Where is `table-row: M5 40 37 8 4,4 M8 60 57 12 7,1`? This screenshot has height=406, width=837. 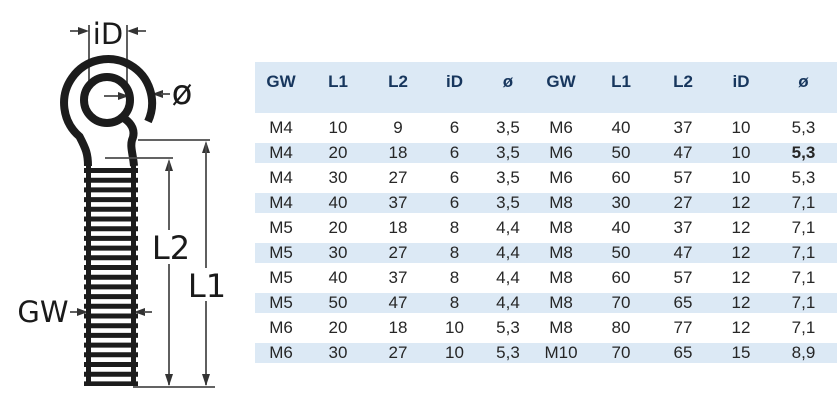
table-row: M5 40 37 8 4,4 M8 60 57 12 7,1 is located at coordinates (546, 278).